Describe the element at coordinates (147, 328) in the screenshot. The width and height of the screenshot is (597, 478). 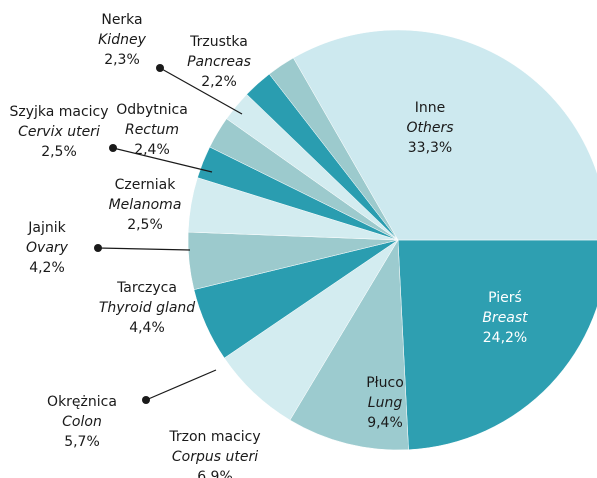
I see `value-label: 4,4%` at that location.